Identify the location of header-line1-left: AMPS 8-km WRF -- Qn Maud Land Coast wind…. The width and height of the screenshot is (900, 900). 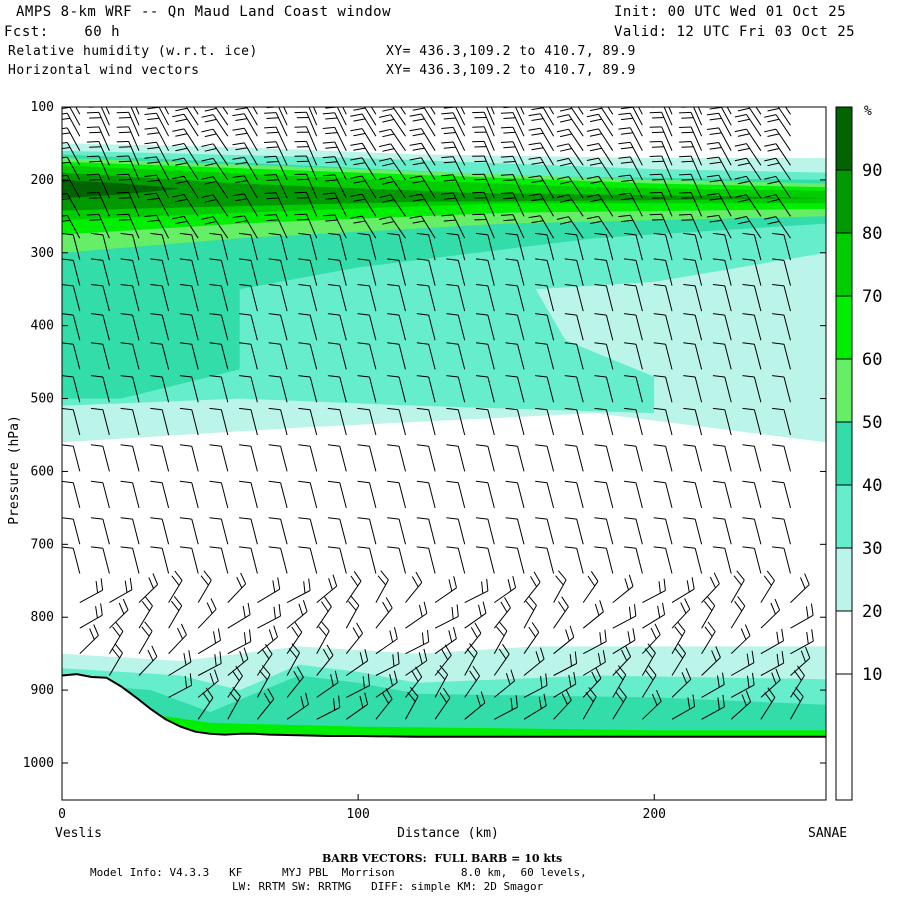
(204, 12).